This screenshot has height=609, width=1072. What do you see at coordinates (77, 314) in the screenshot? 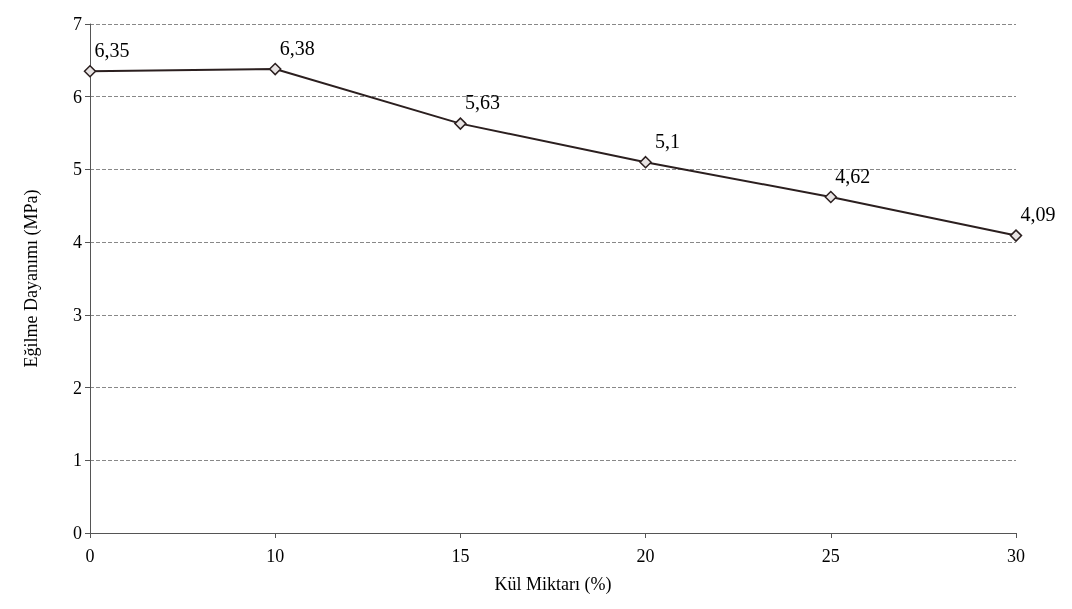
I see `y-tick-label: 3` at bounding box center [77, 314].